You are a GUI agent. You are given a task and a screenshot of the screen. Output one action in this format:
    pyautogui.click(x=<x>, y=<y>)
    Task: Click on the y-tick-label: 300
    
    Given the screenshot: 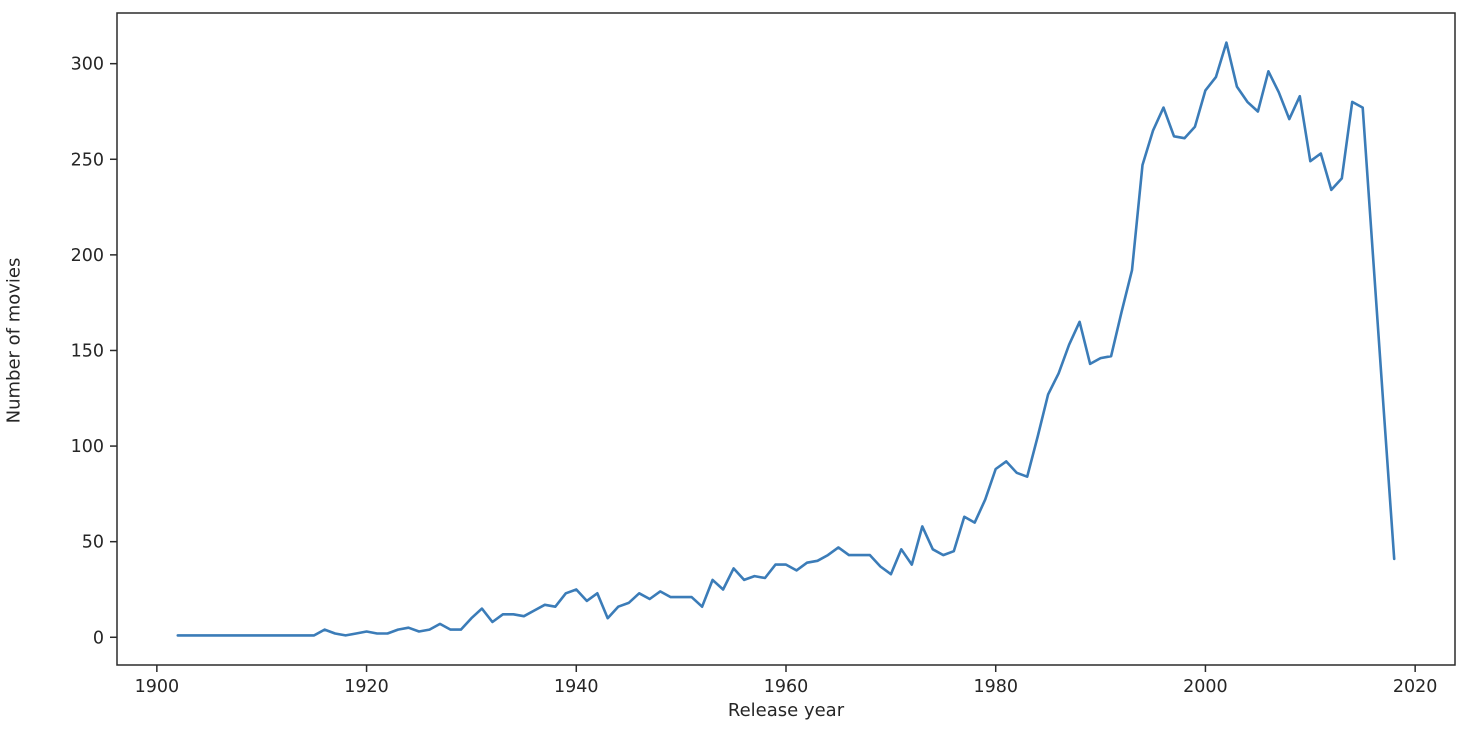 What is the action you would take?
    pyautogui.click(x=87, y=65)
    